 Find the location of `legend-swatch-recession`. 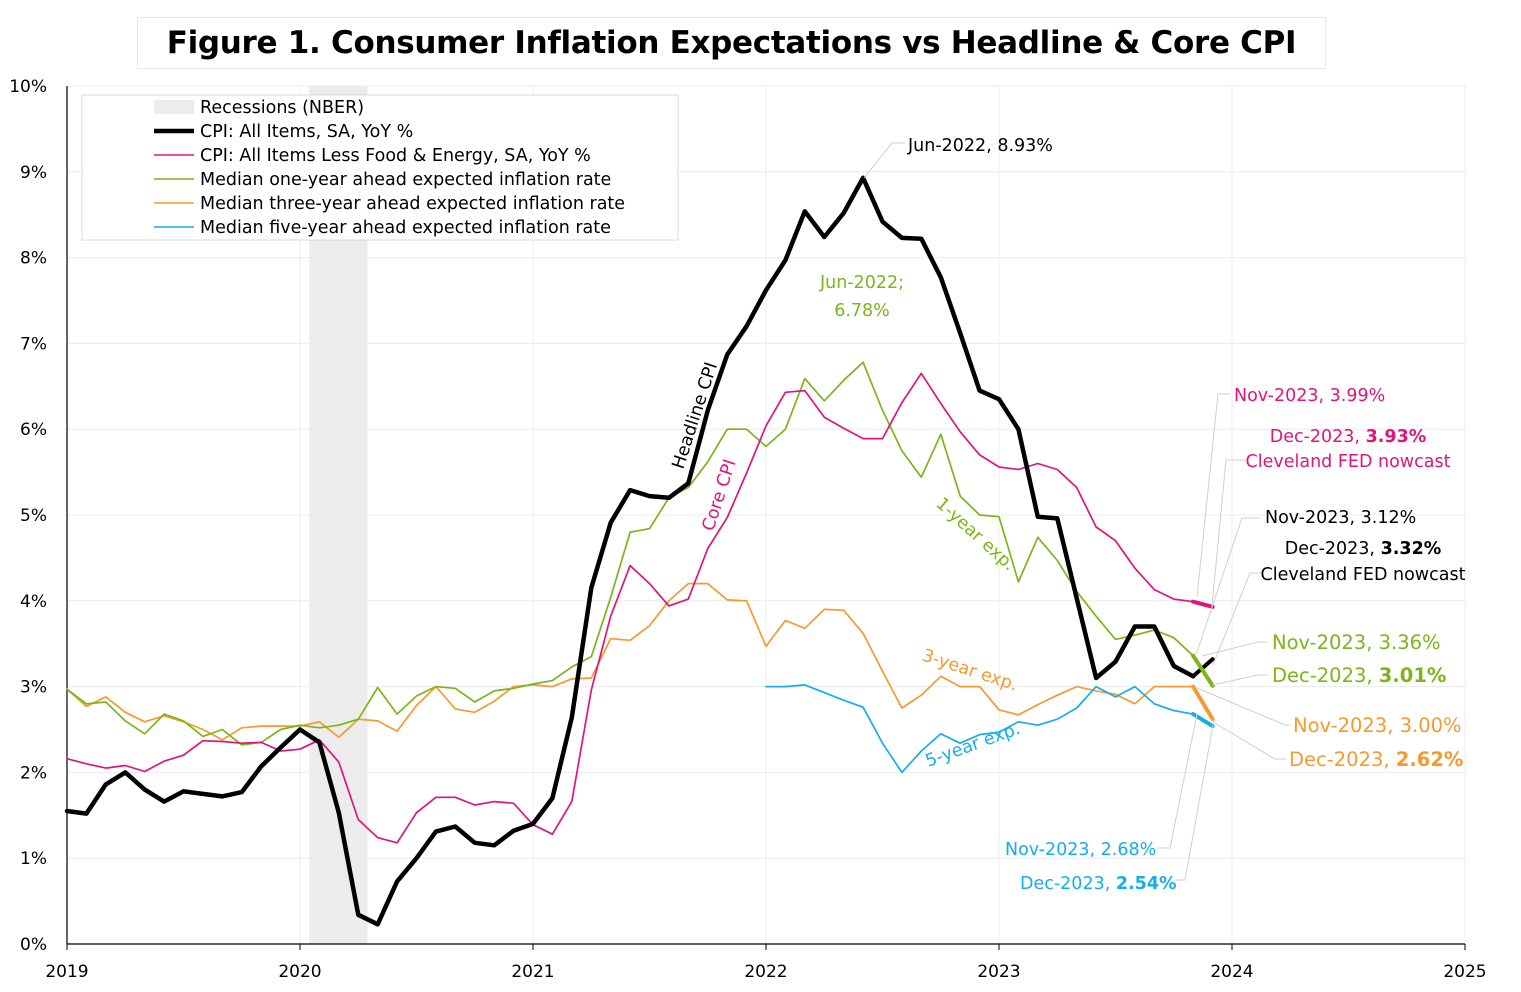

legend-swatch-recession is located at coordinates (174, 107).